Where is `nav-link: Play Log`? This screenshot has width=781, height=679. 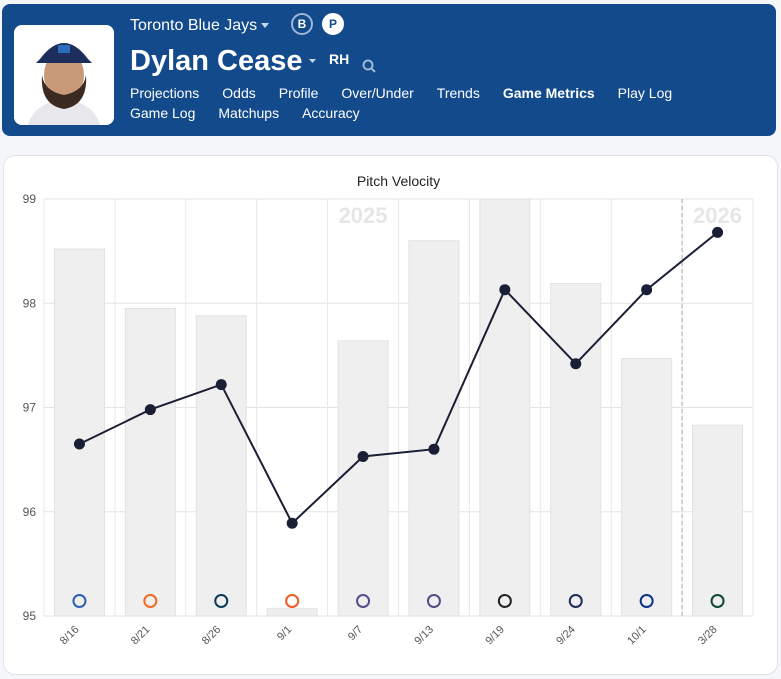 nav-link: Play Log is located at coordinates (645, 93).